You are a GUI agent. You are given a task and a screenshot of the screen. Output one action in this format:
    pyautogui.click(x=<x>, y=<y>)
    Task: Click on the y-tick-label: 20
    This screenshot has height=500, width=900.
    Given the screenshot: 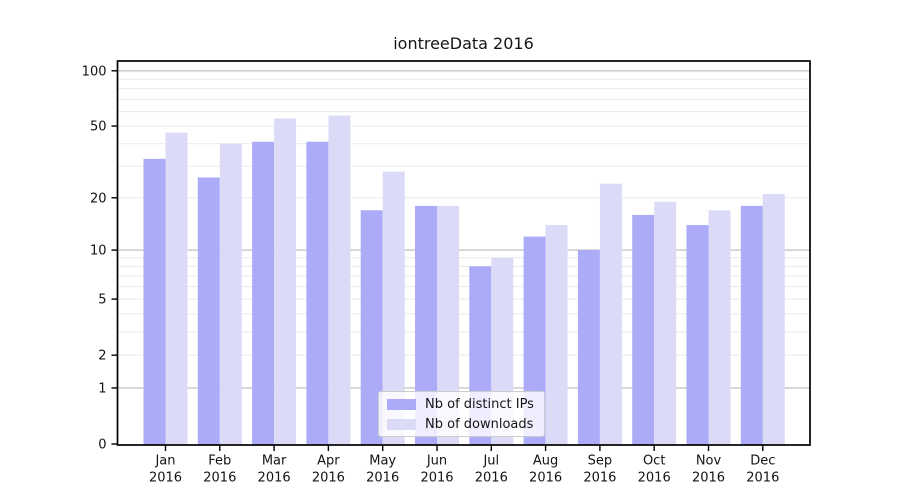 What is the action you would take?
    pyautogui.click(x=98, y=198)
    